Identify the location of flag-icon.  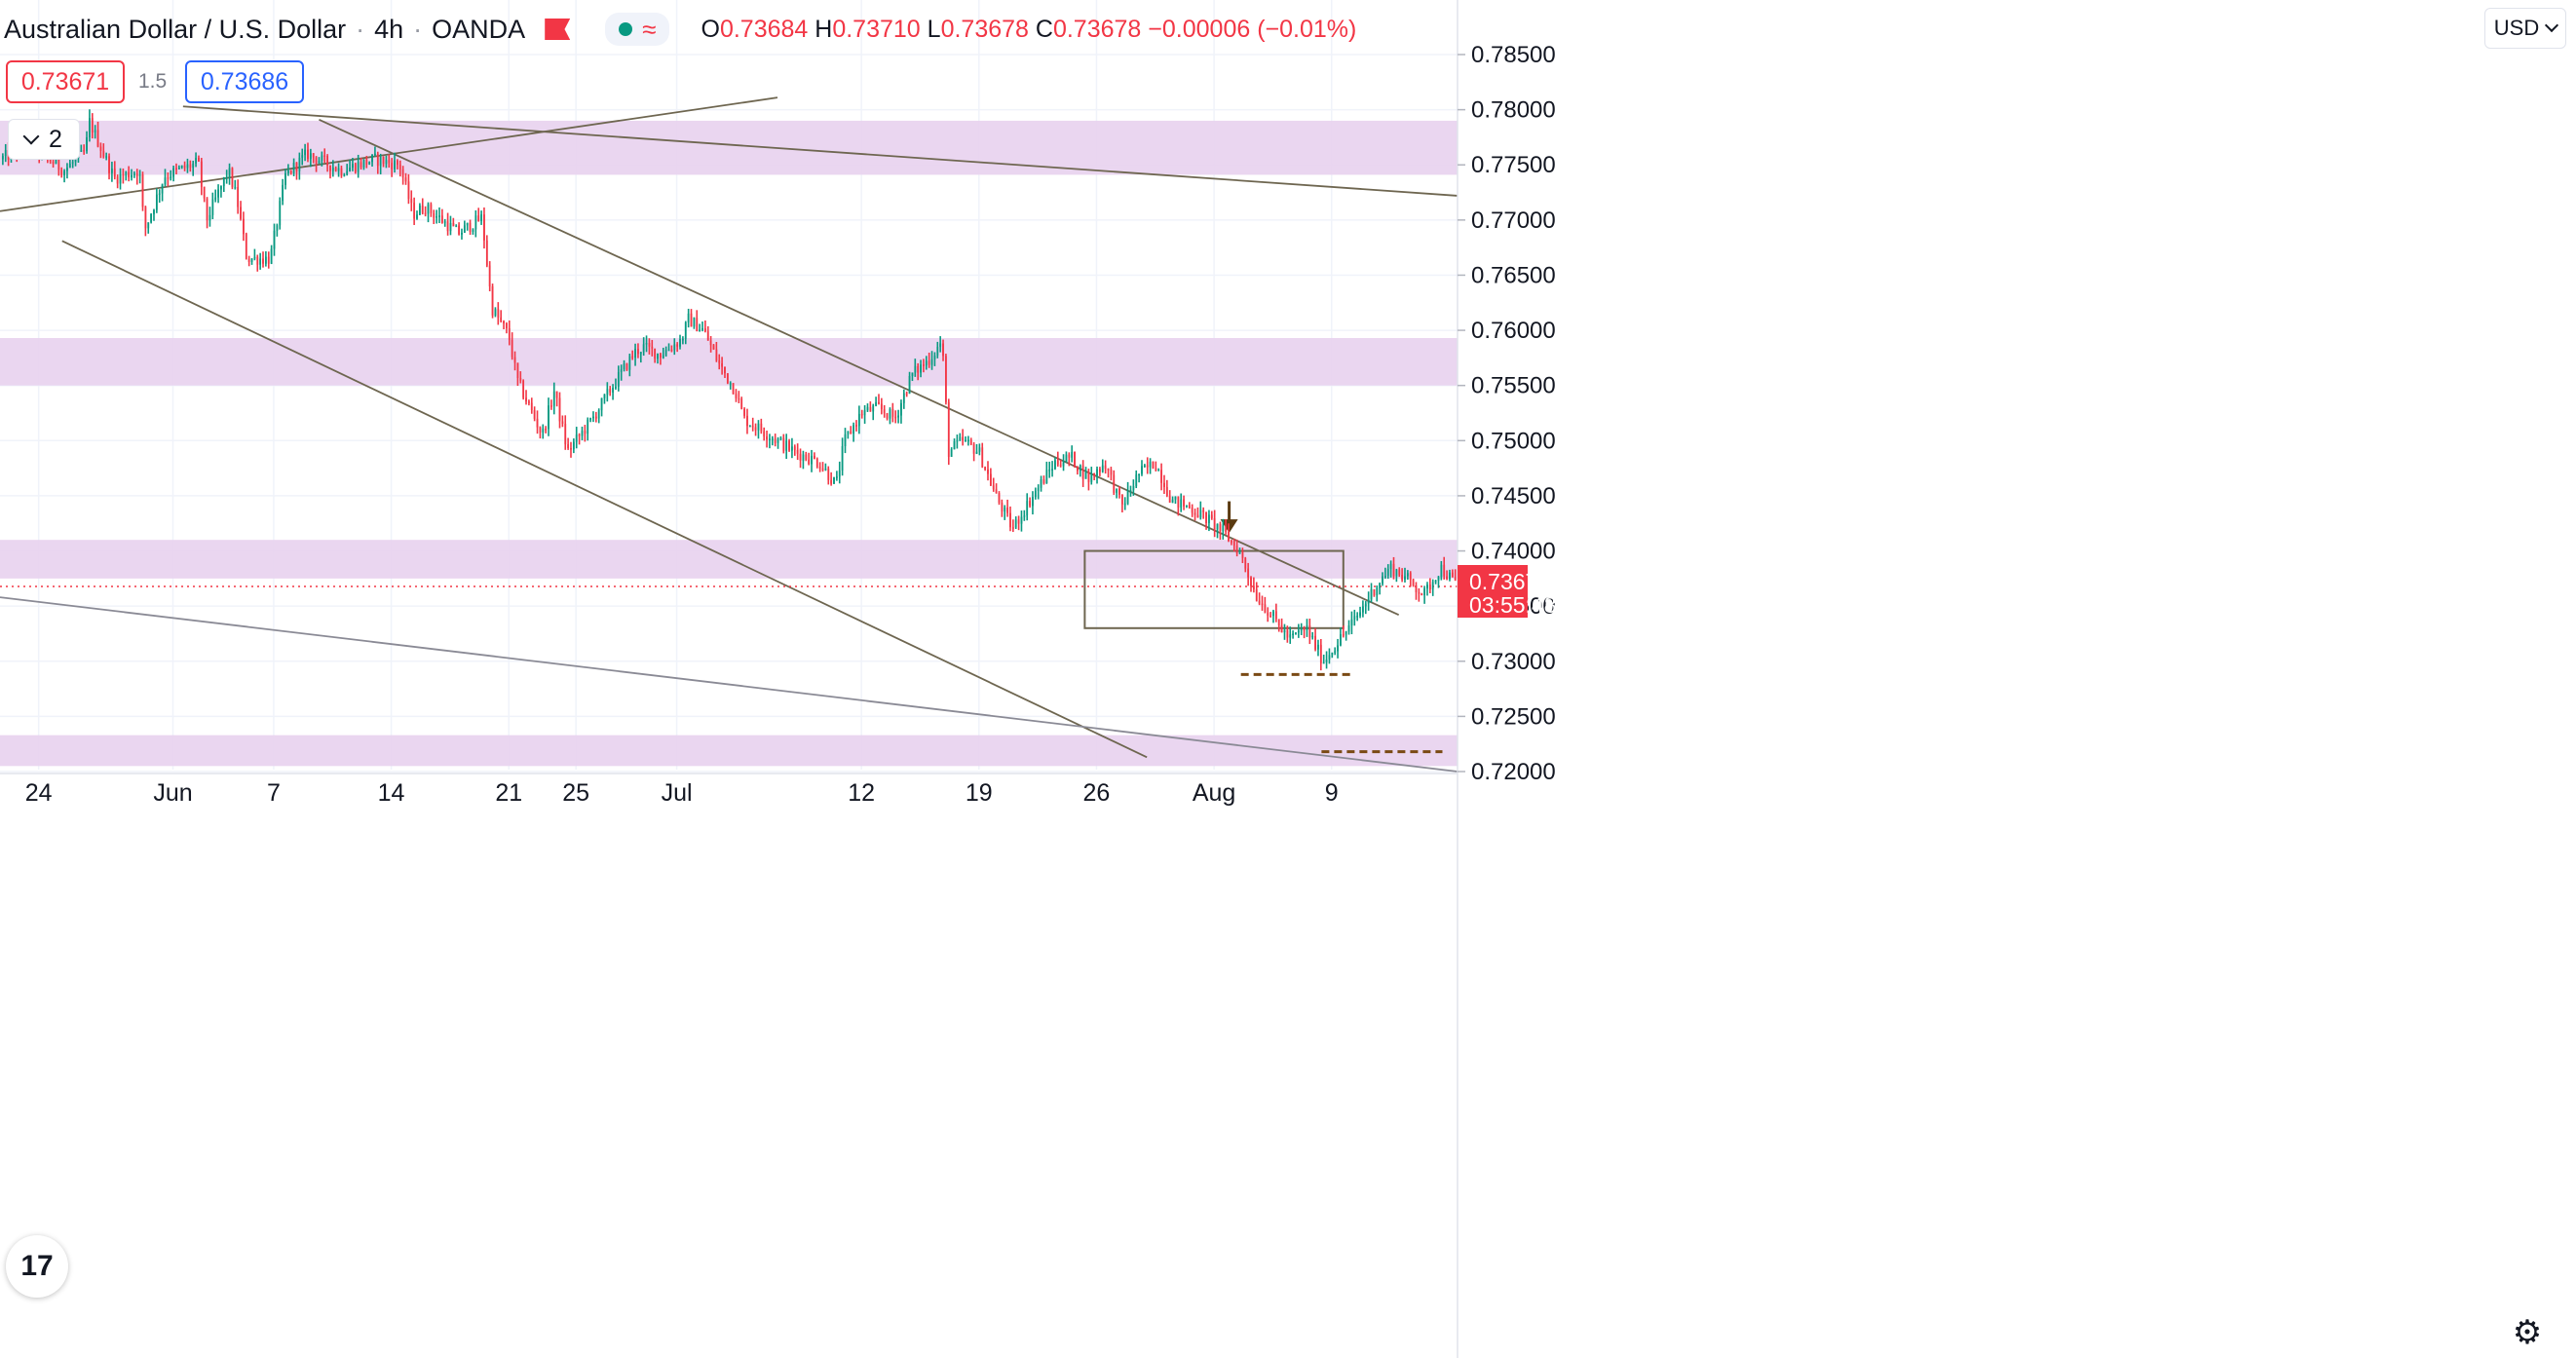
(558, 29).